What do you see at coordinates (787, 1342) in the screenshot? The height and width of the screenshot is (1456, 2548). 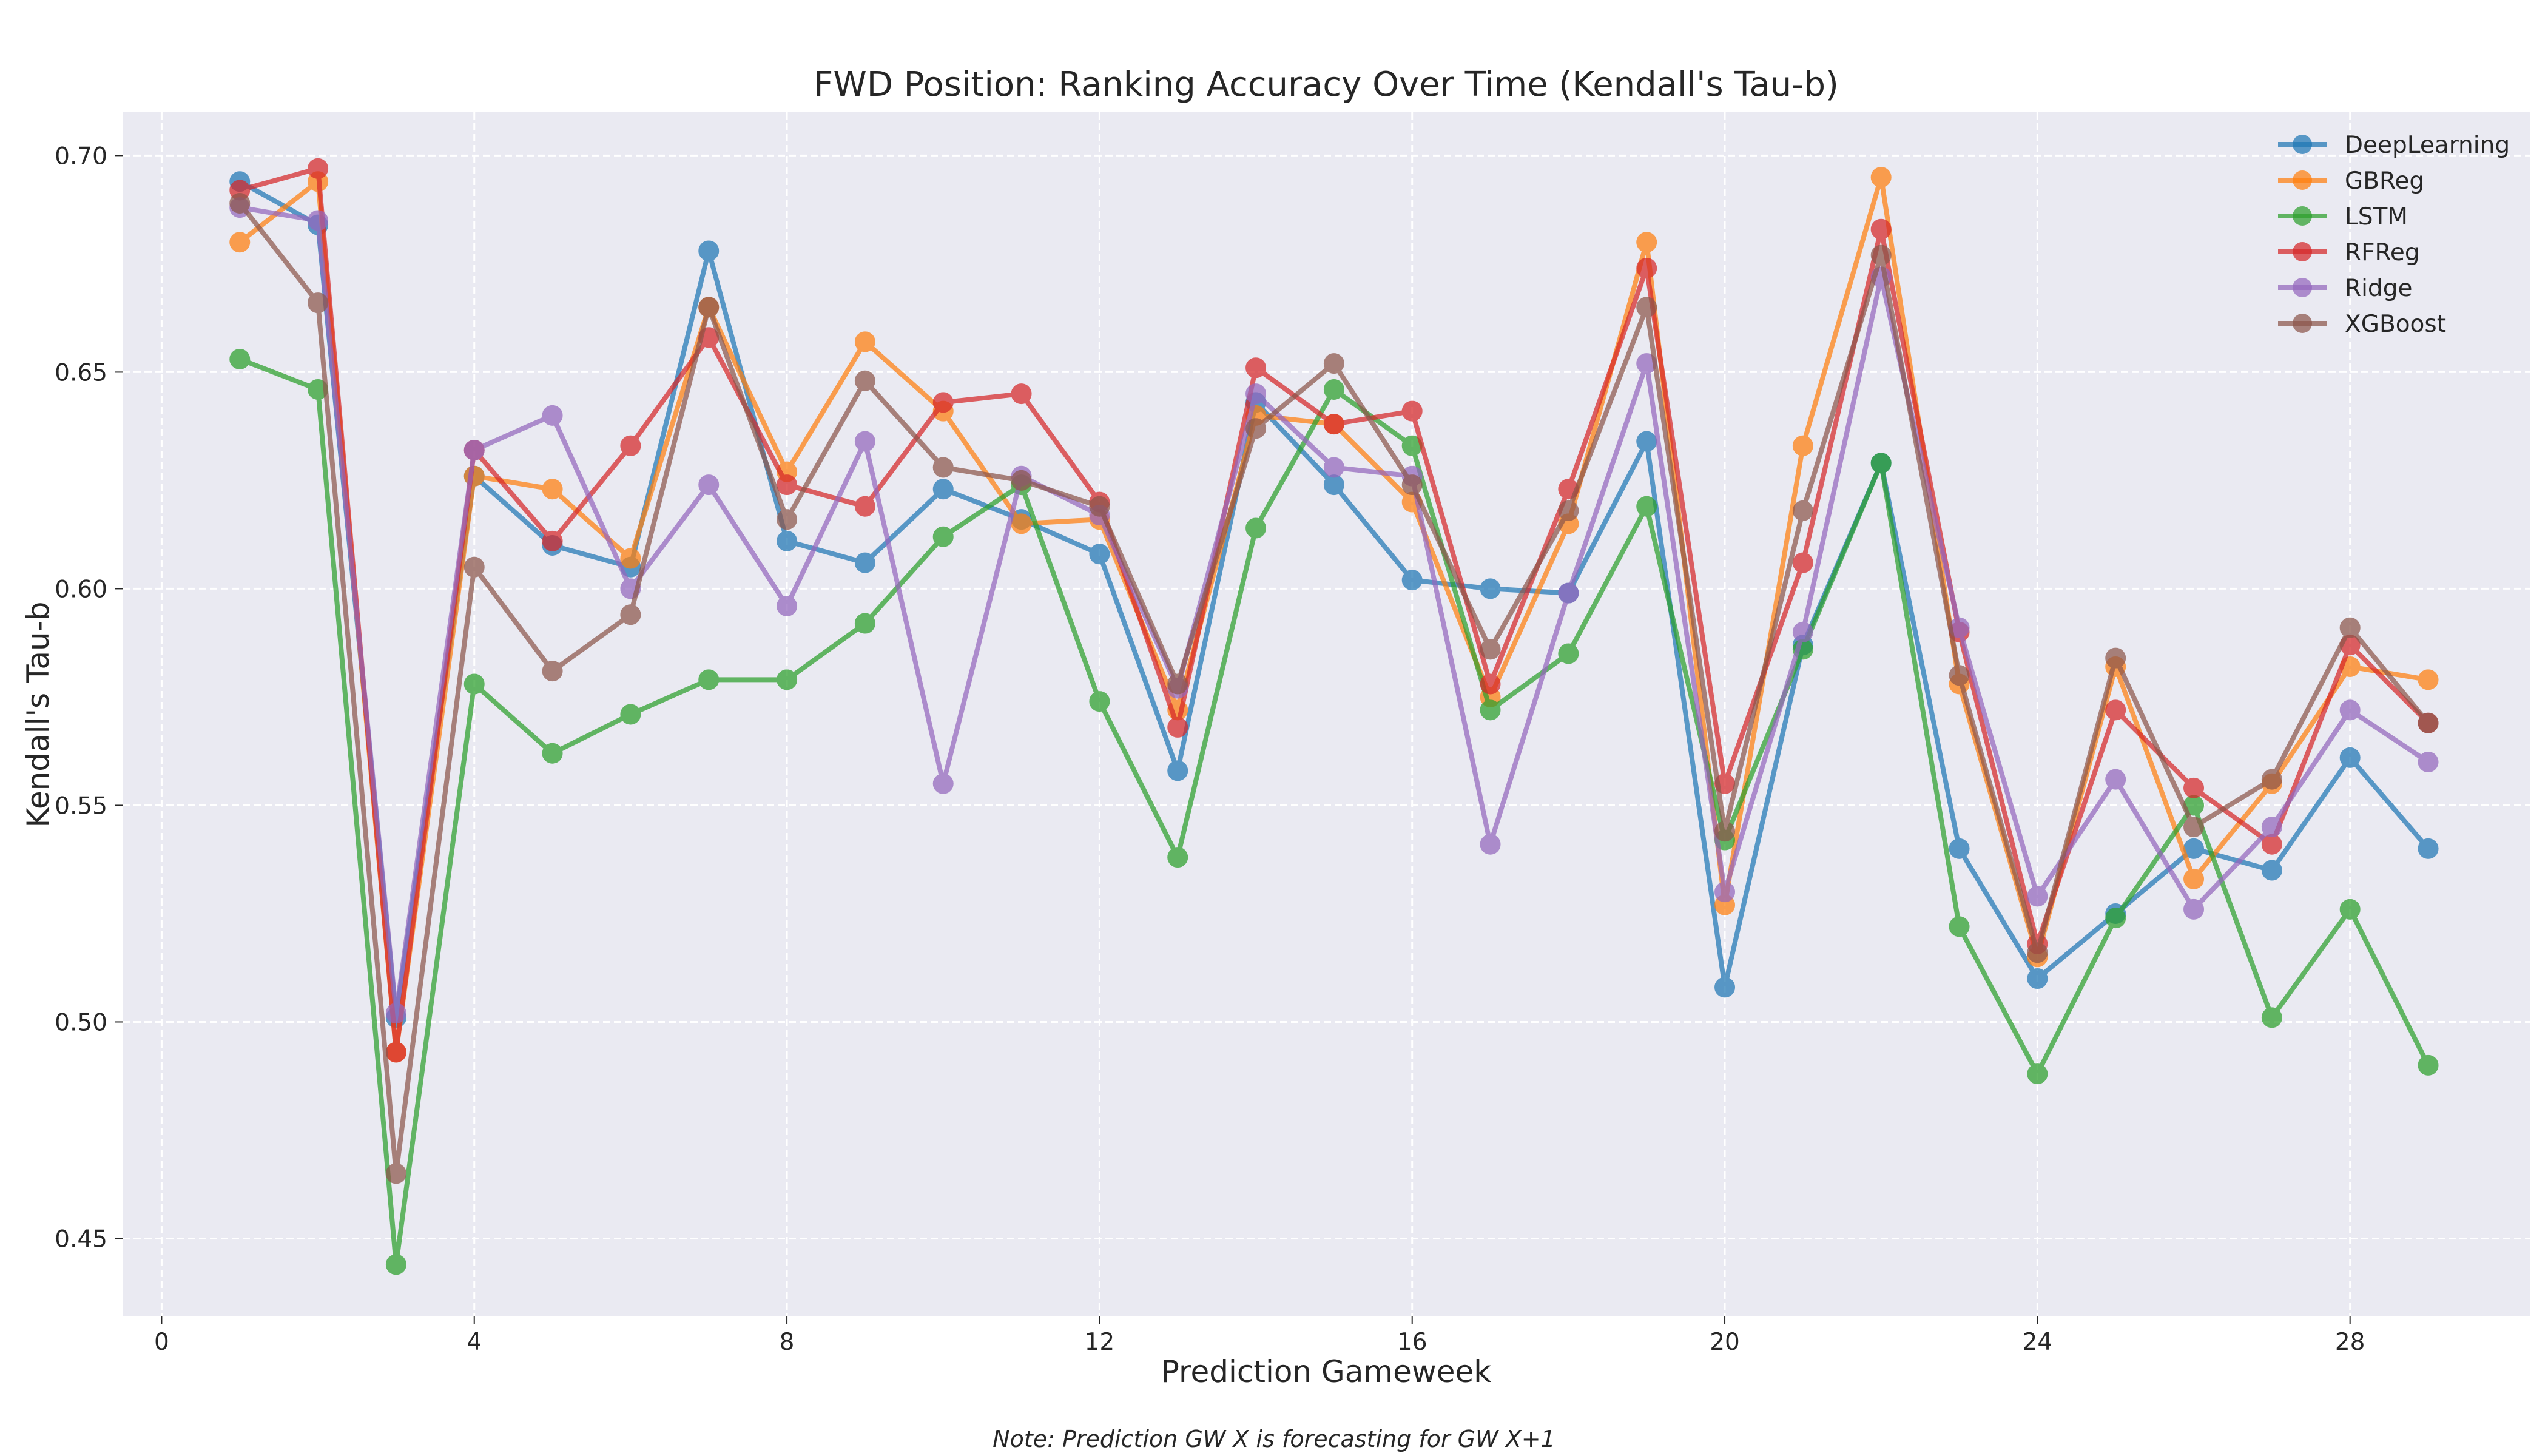 I see `x-tick-label: 8` at bounding box center [787, 1342].